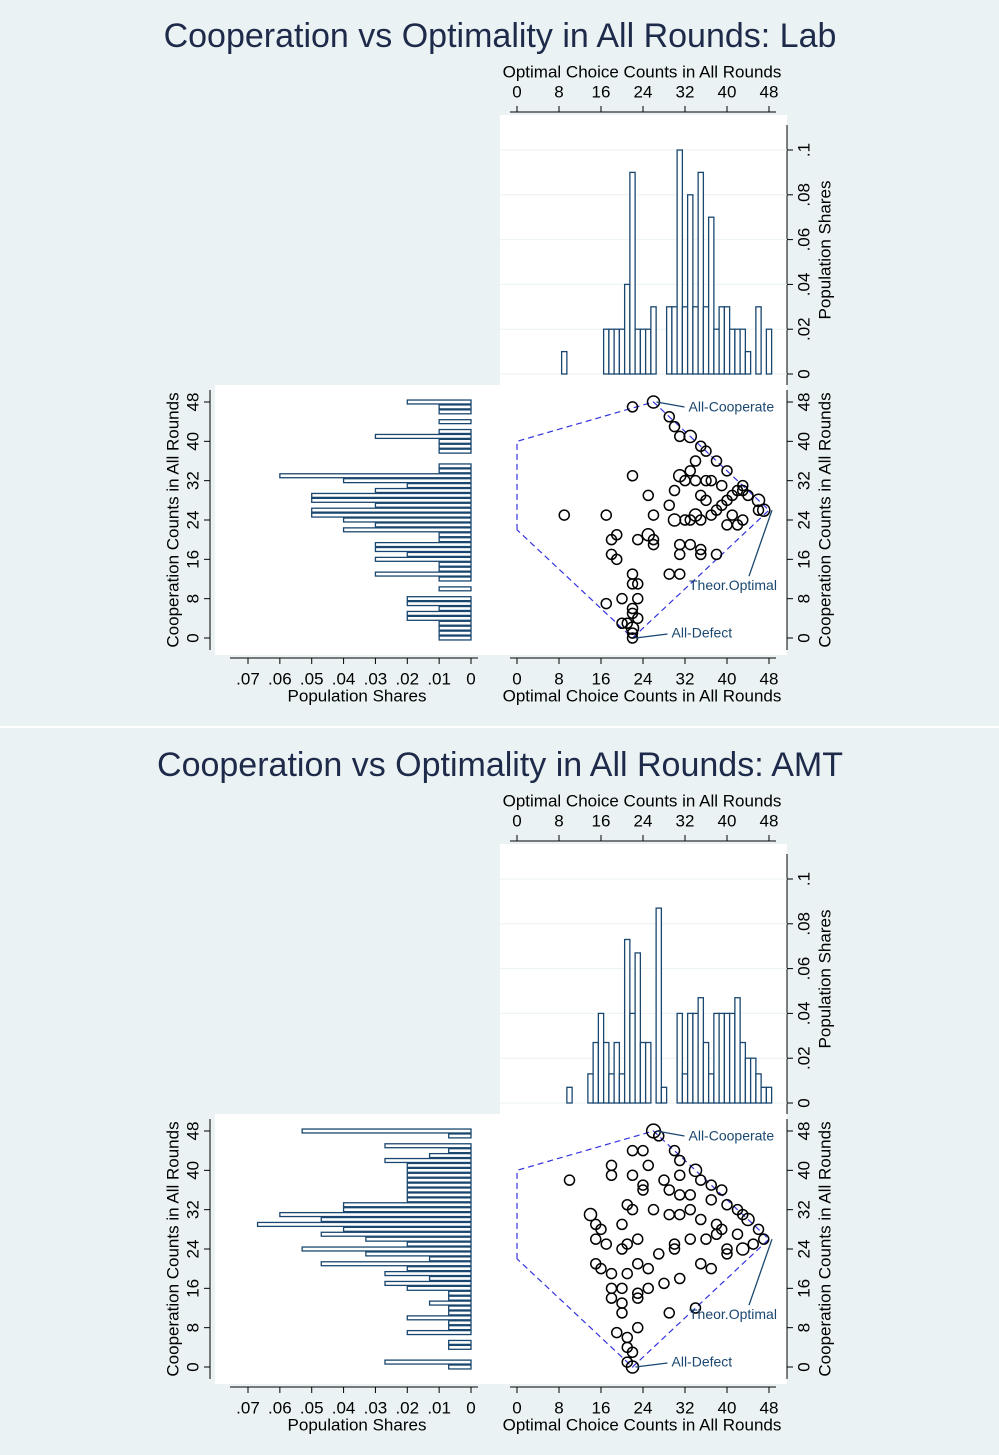 This screenshot has width=999, height=1455. I want to click on x-tick-label: 16, so click(601, 820).